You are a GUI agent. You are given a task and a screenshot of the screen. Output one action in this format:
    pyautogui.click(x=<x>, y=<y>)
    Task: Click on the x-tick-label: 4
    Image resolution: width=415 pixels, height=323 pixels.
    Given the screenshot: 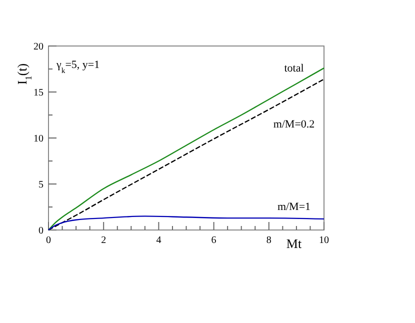 What is the action you would take?
    pyautogui.click(x=159, y=240)
    